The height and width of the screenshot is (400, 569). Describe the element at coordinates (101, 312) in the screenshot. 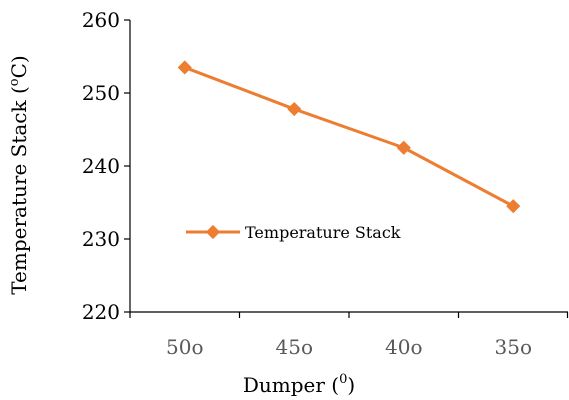

I see `y-tick-label: 220` at that location.